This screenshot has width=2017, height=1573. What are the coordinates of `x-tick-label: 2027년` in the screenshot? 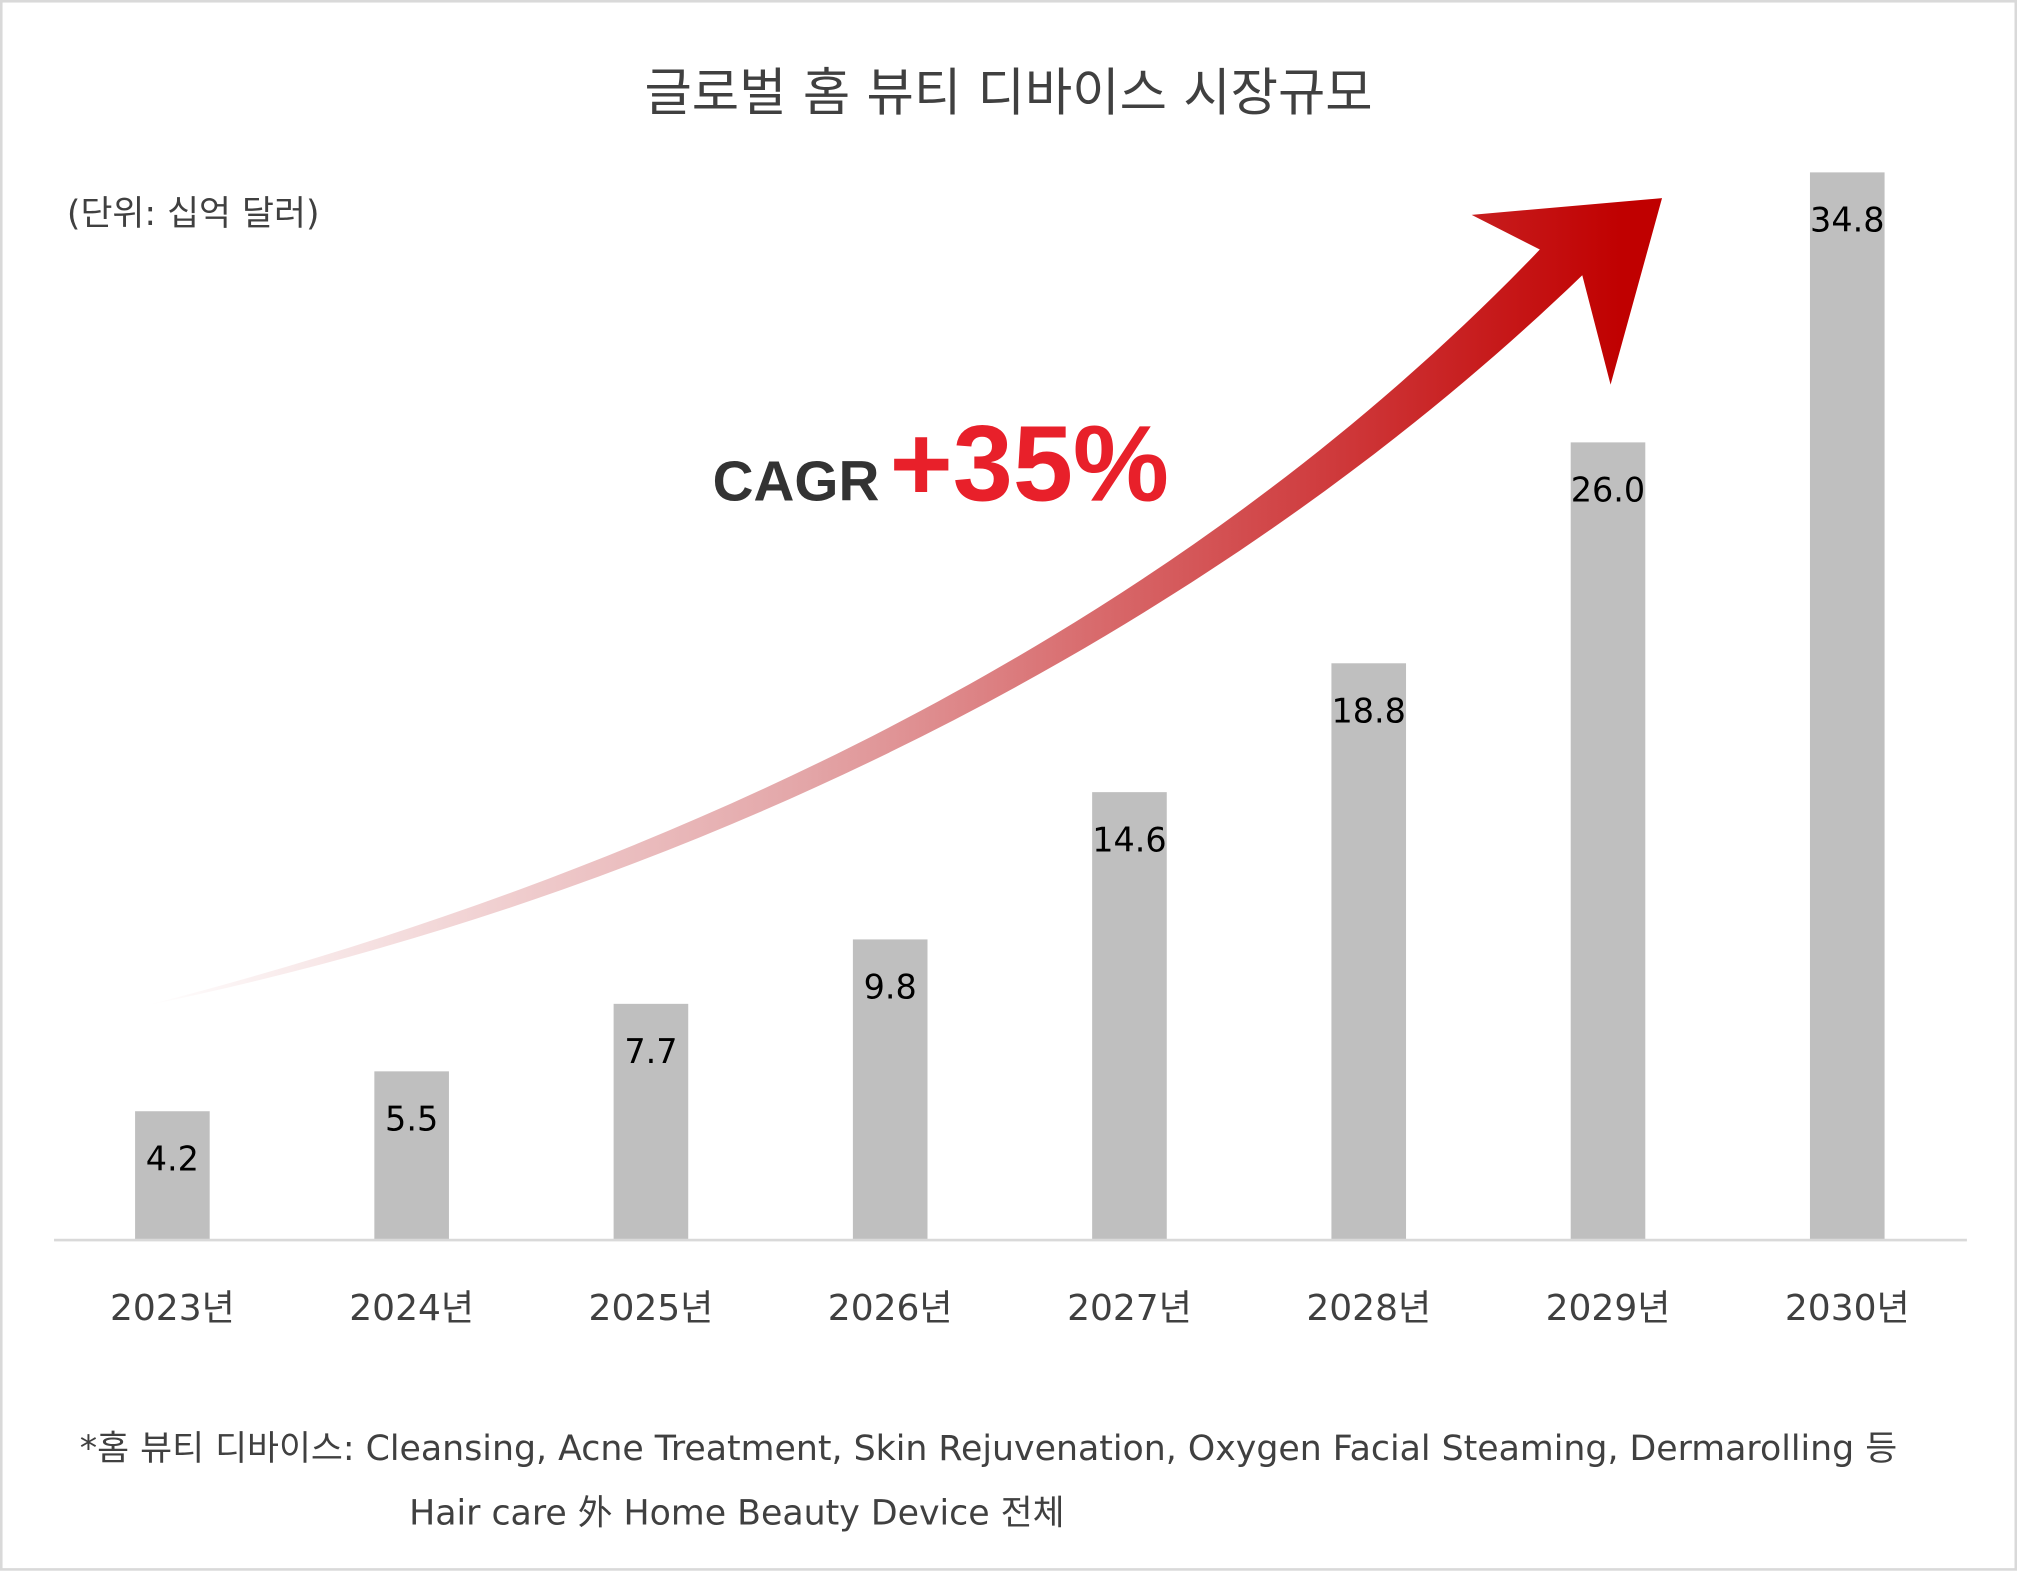 It's located at (1129, 1308).